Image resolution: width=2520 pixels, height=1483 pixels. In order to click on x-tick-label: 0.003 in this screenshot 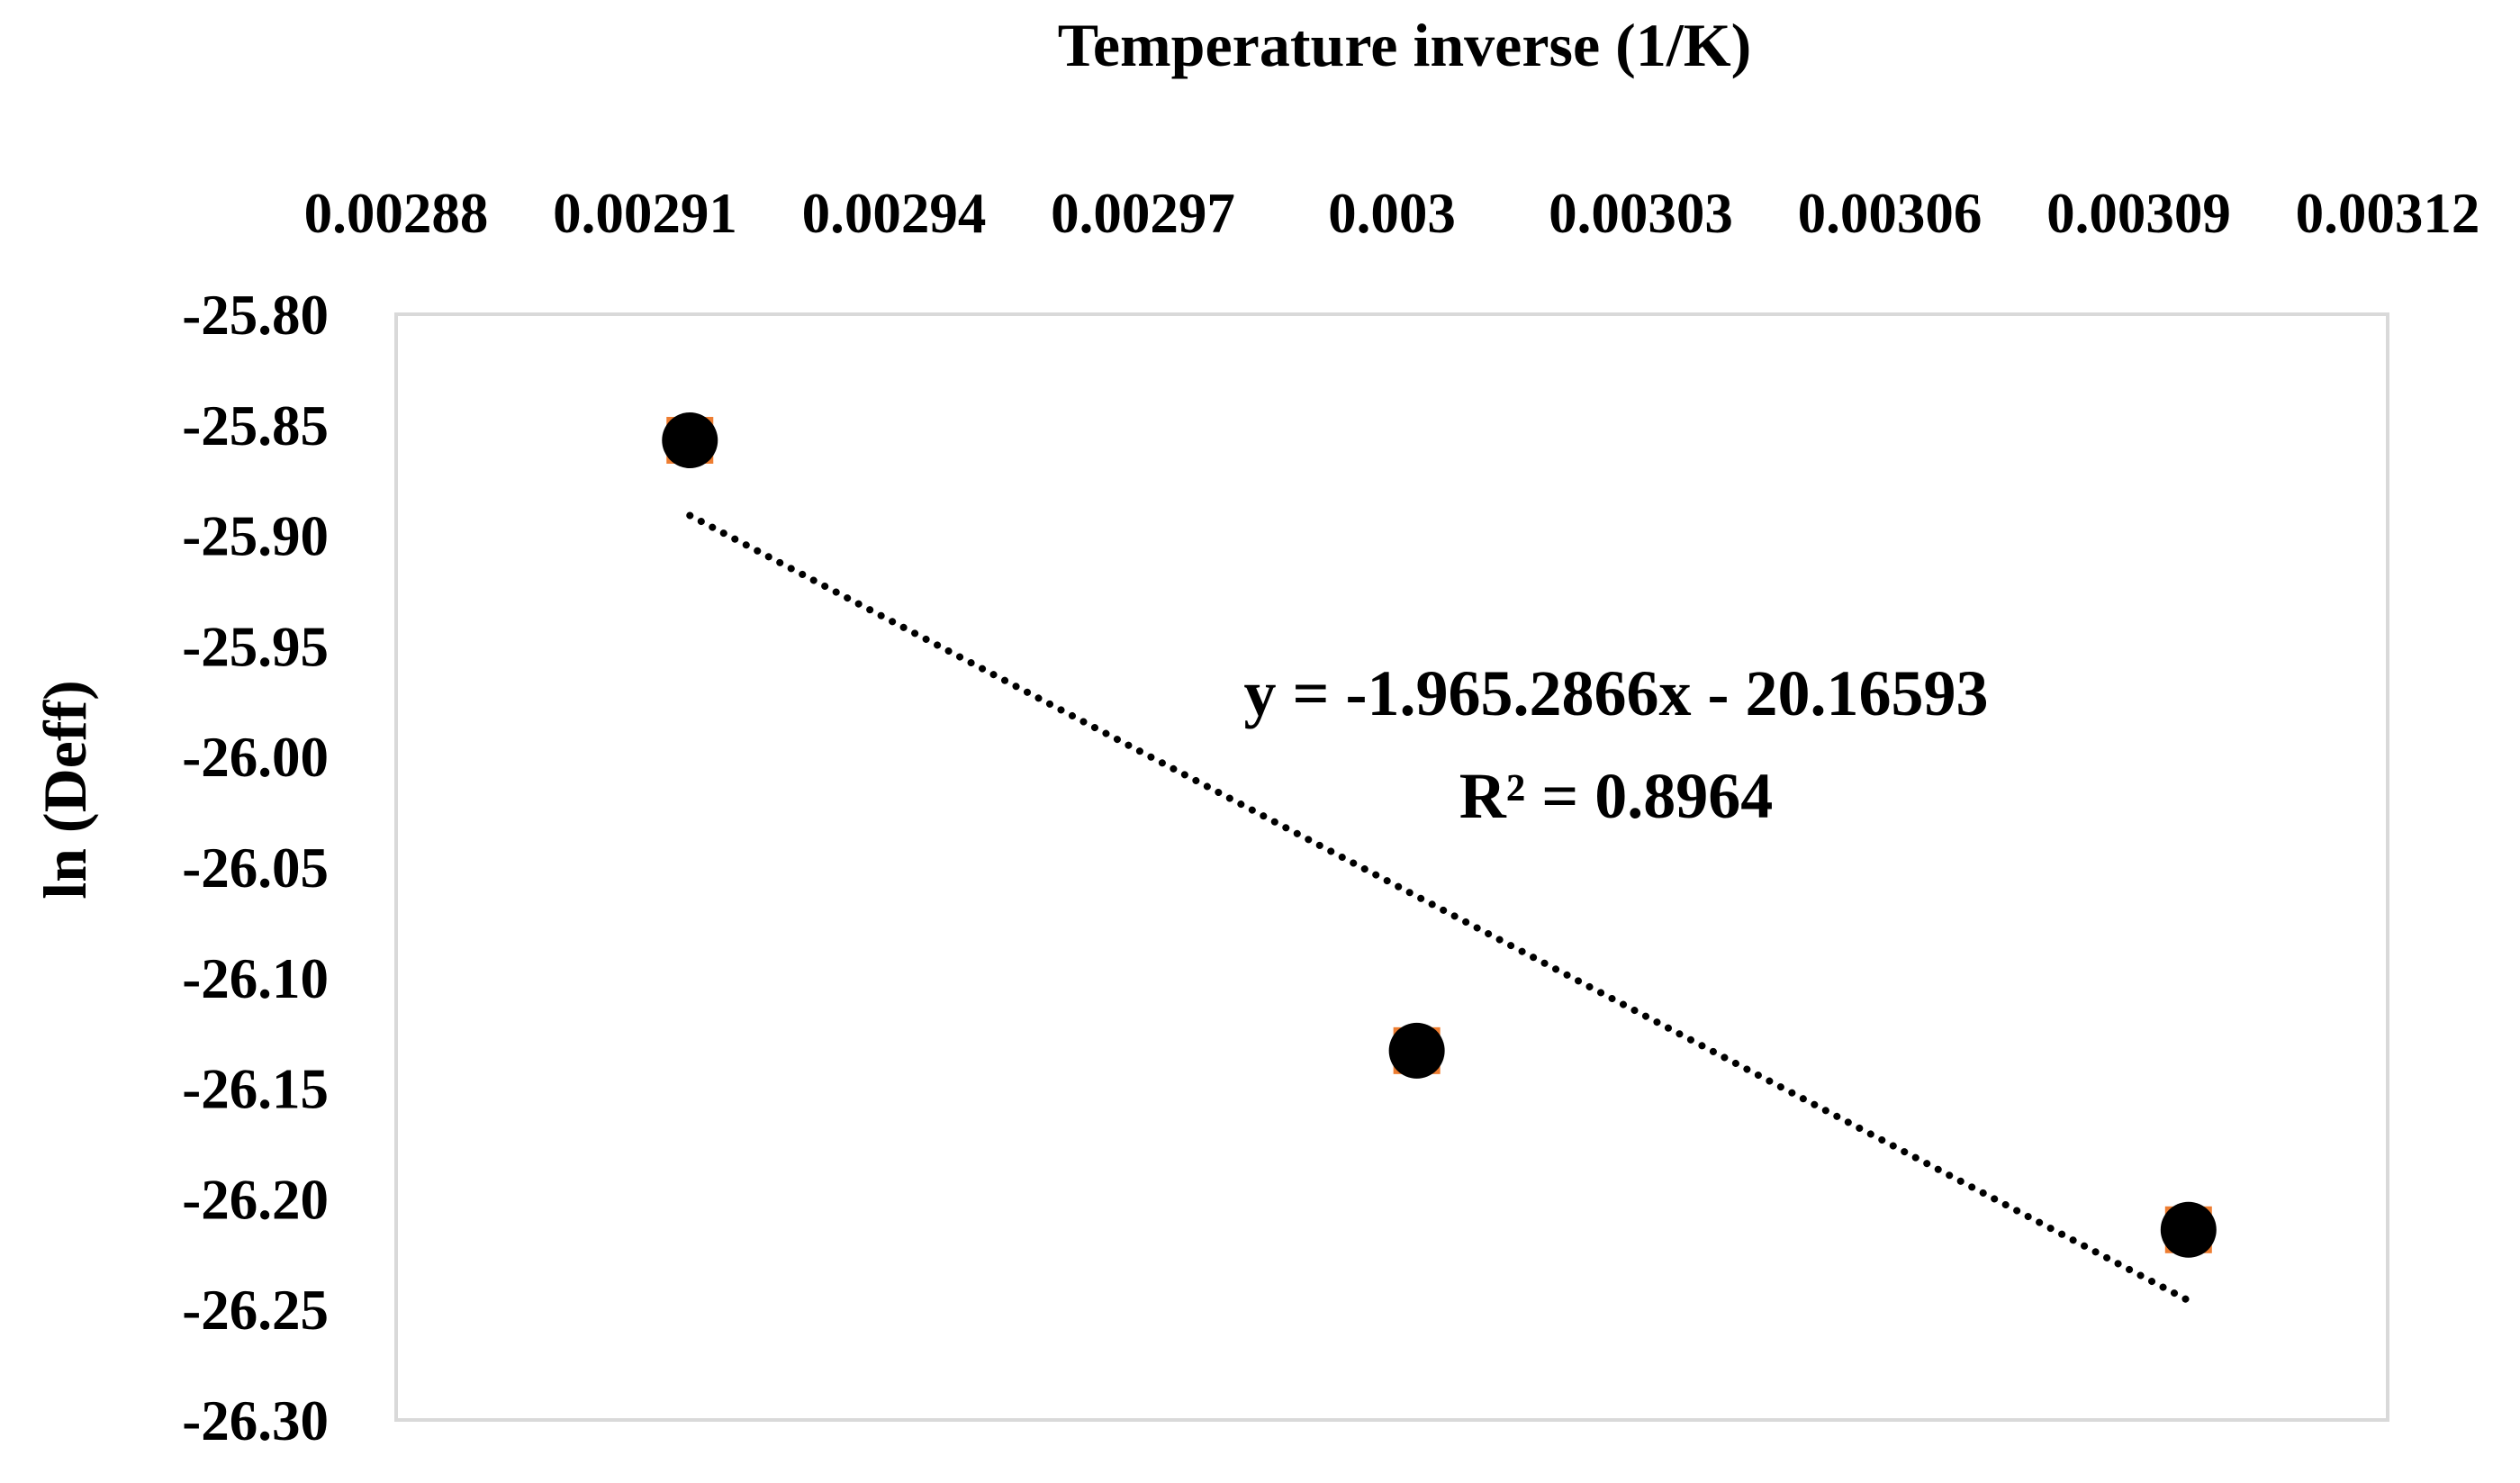, I will do `click(1392, 213)`.